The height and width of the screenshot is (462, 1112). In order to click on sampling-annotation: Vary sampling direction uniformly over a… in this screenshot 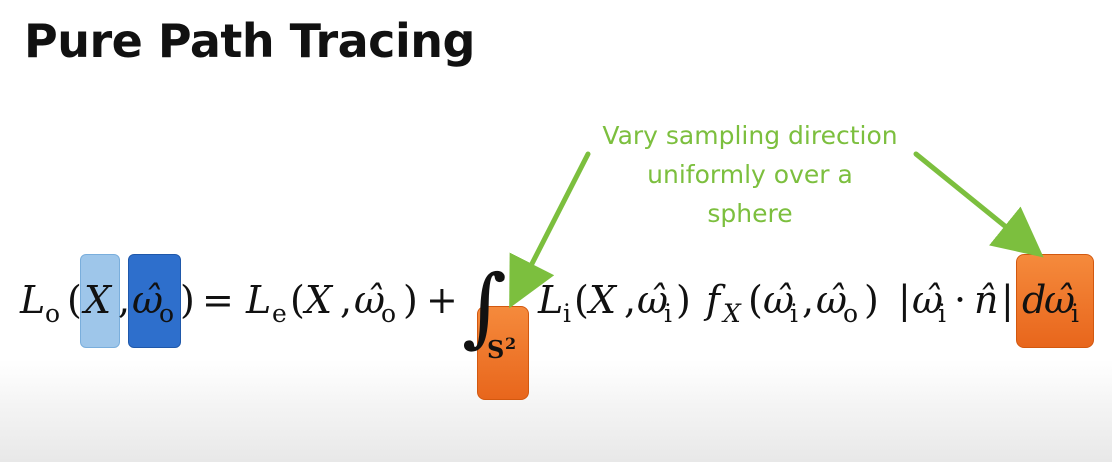, I will do `click(750, 174)`.